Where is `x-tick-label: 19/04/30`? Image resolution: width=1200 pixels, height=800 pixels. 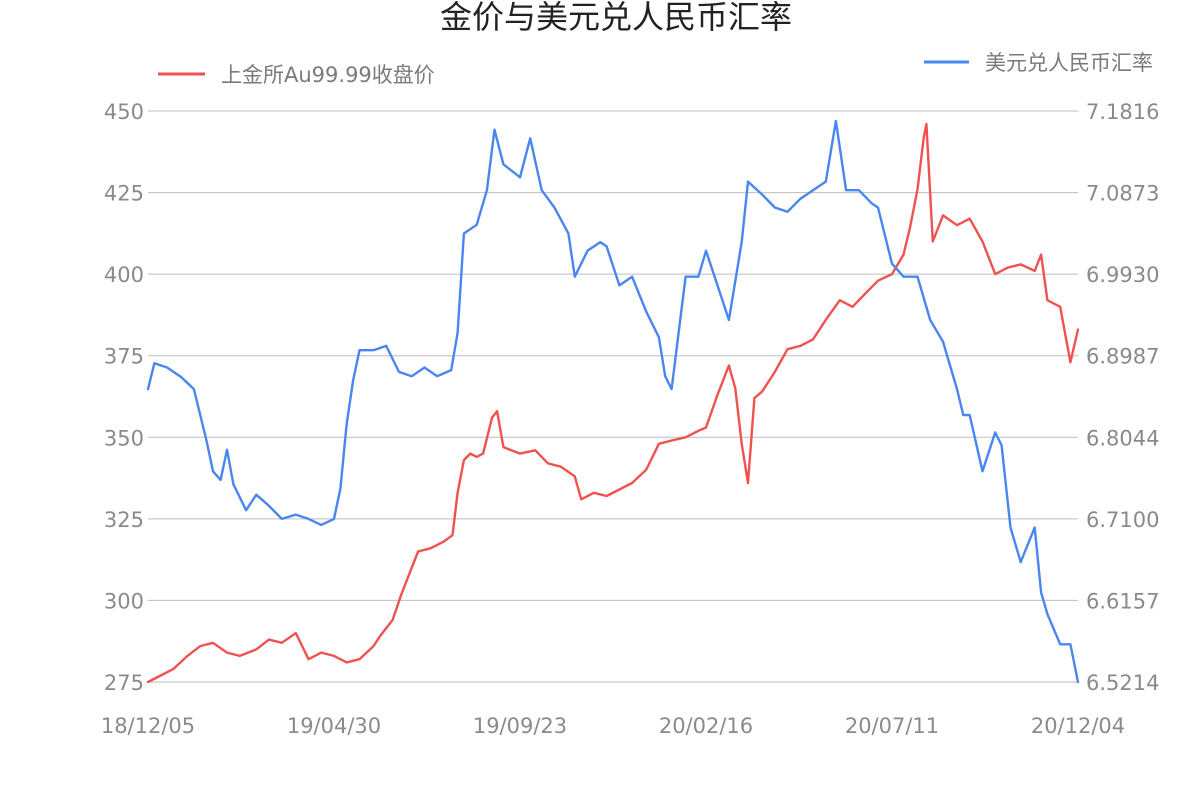
x-tick-label: 19/04/30 is located at coordinates (334, 726).